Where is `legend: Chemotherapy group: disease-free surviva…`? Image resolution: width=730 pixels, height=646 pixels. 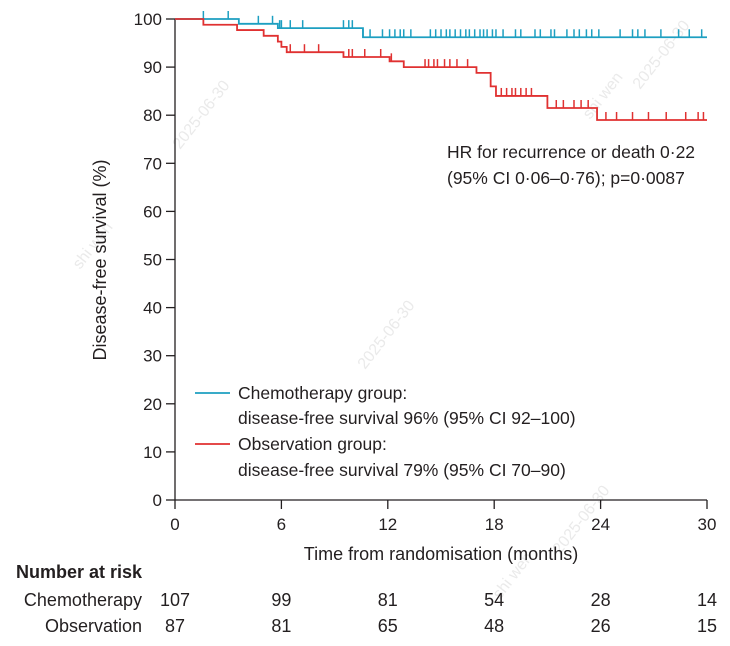 legend: Chemotherapy group: disease-free surviva… is located at coordinates (385, 431).